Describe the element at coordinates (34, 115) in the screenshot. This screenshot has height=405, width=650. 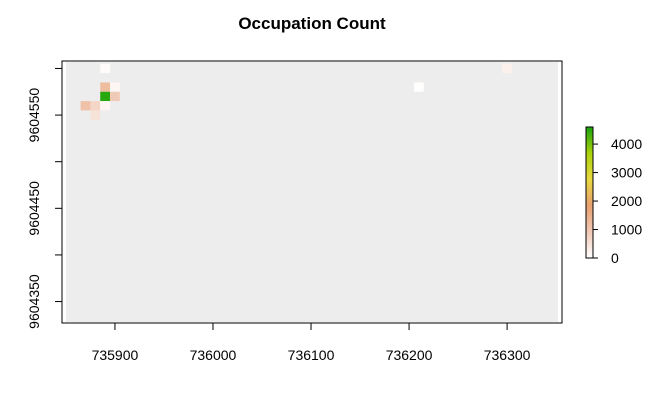
I see `y-tick-label: 9604550` at that location.